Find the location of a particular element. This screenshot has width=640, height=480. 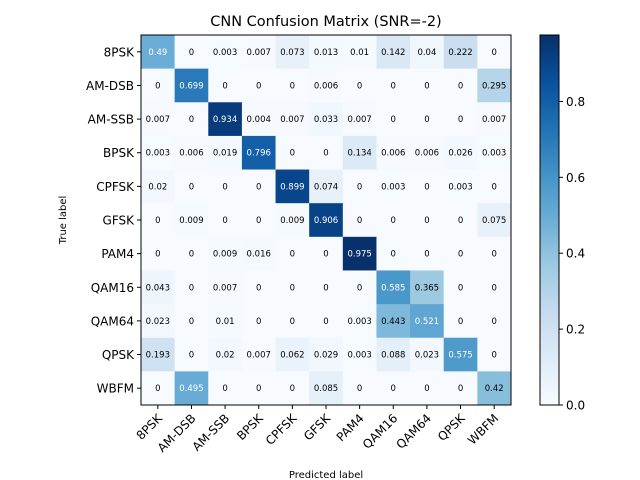

y-tick-label: BPSK is located at coordinates (119, 153).